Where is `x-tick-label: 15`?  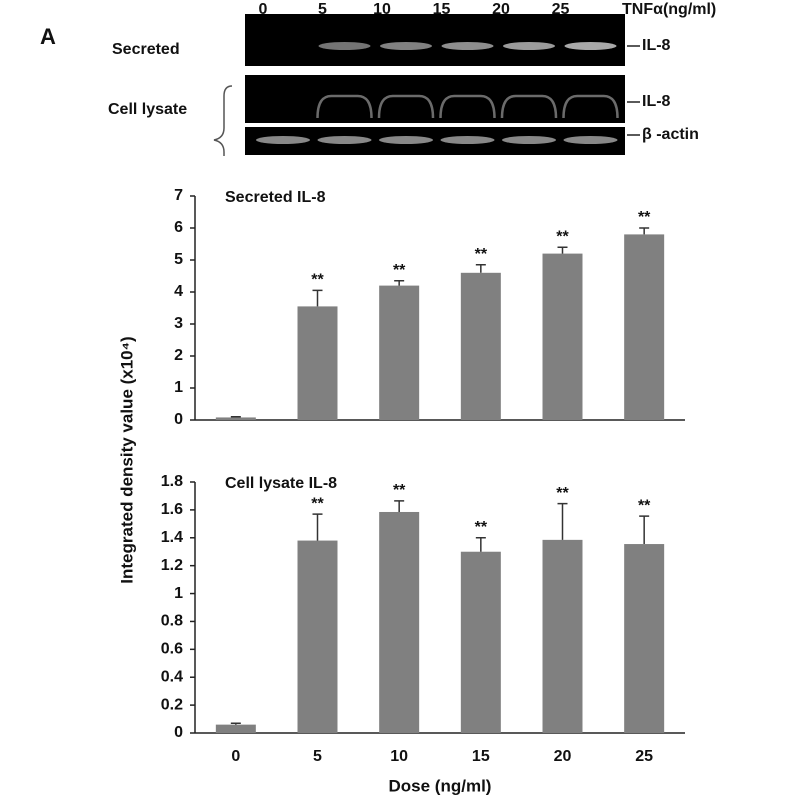 x-tick-label: 15 is located at coordinates (481, 756).